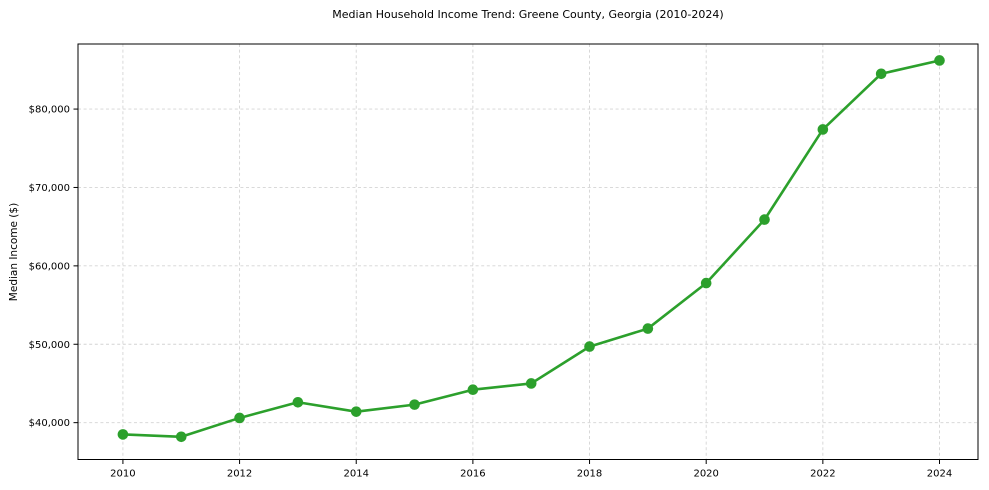  Describe the element at coordinates (939, 474) in the screenshot. I see `x-tick-label: 2024` at that location.